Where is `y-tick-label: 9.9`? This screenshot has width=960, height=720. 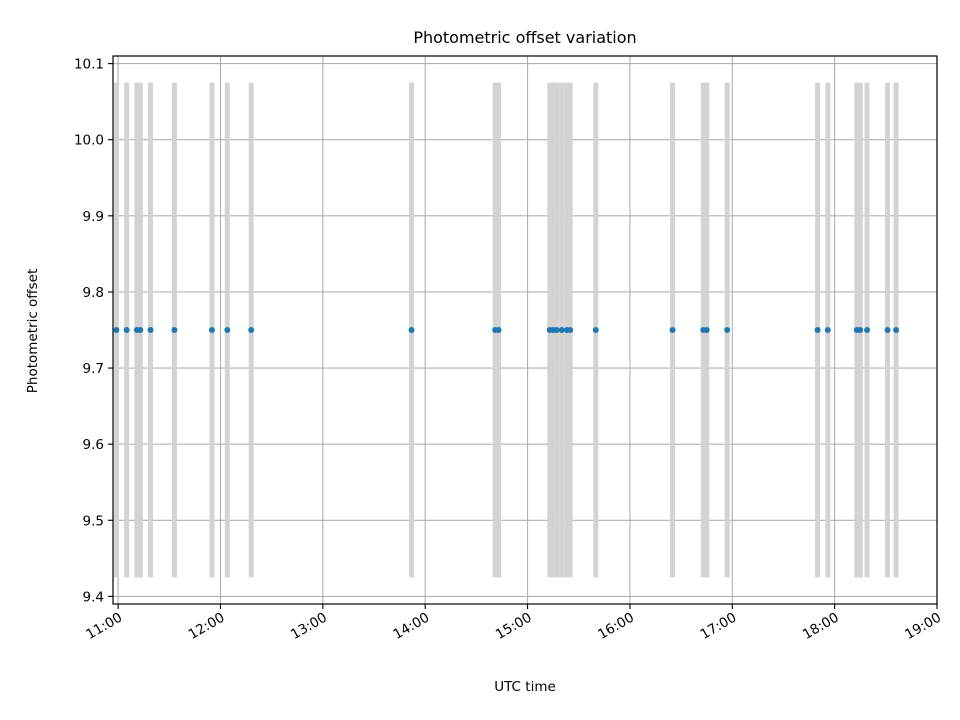 y-tick-label: 9.9 is located at coordinates (93, 217).